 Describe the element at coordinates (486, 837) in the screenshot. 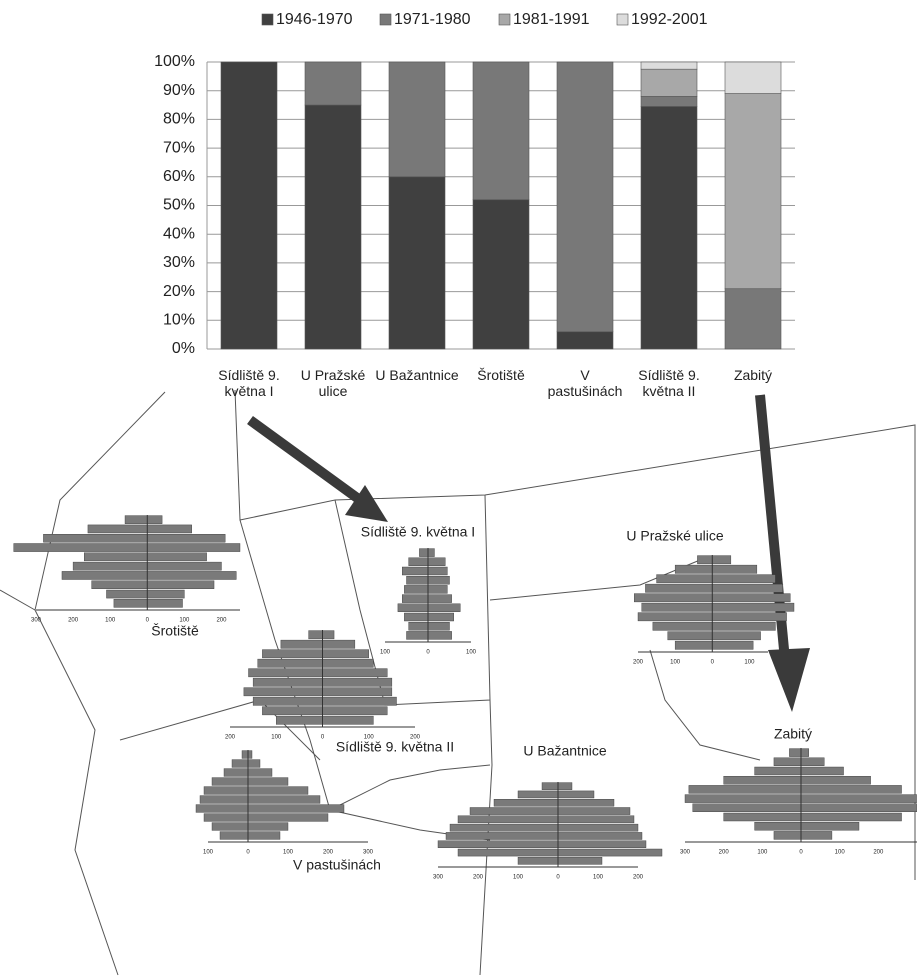

I see `boundary` at that location.